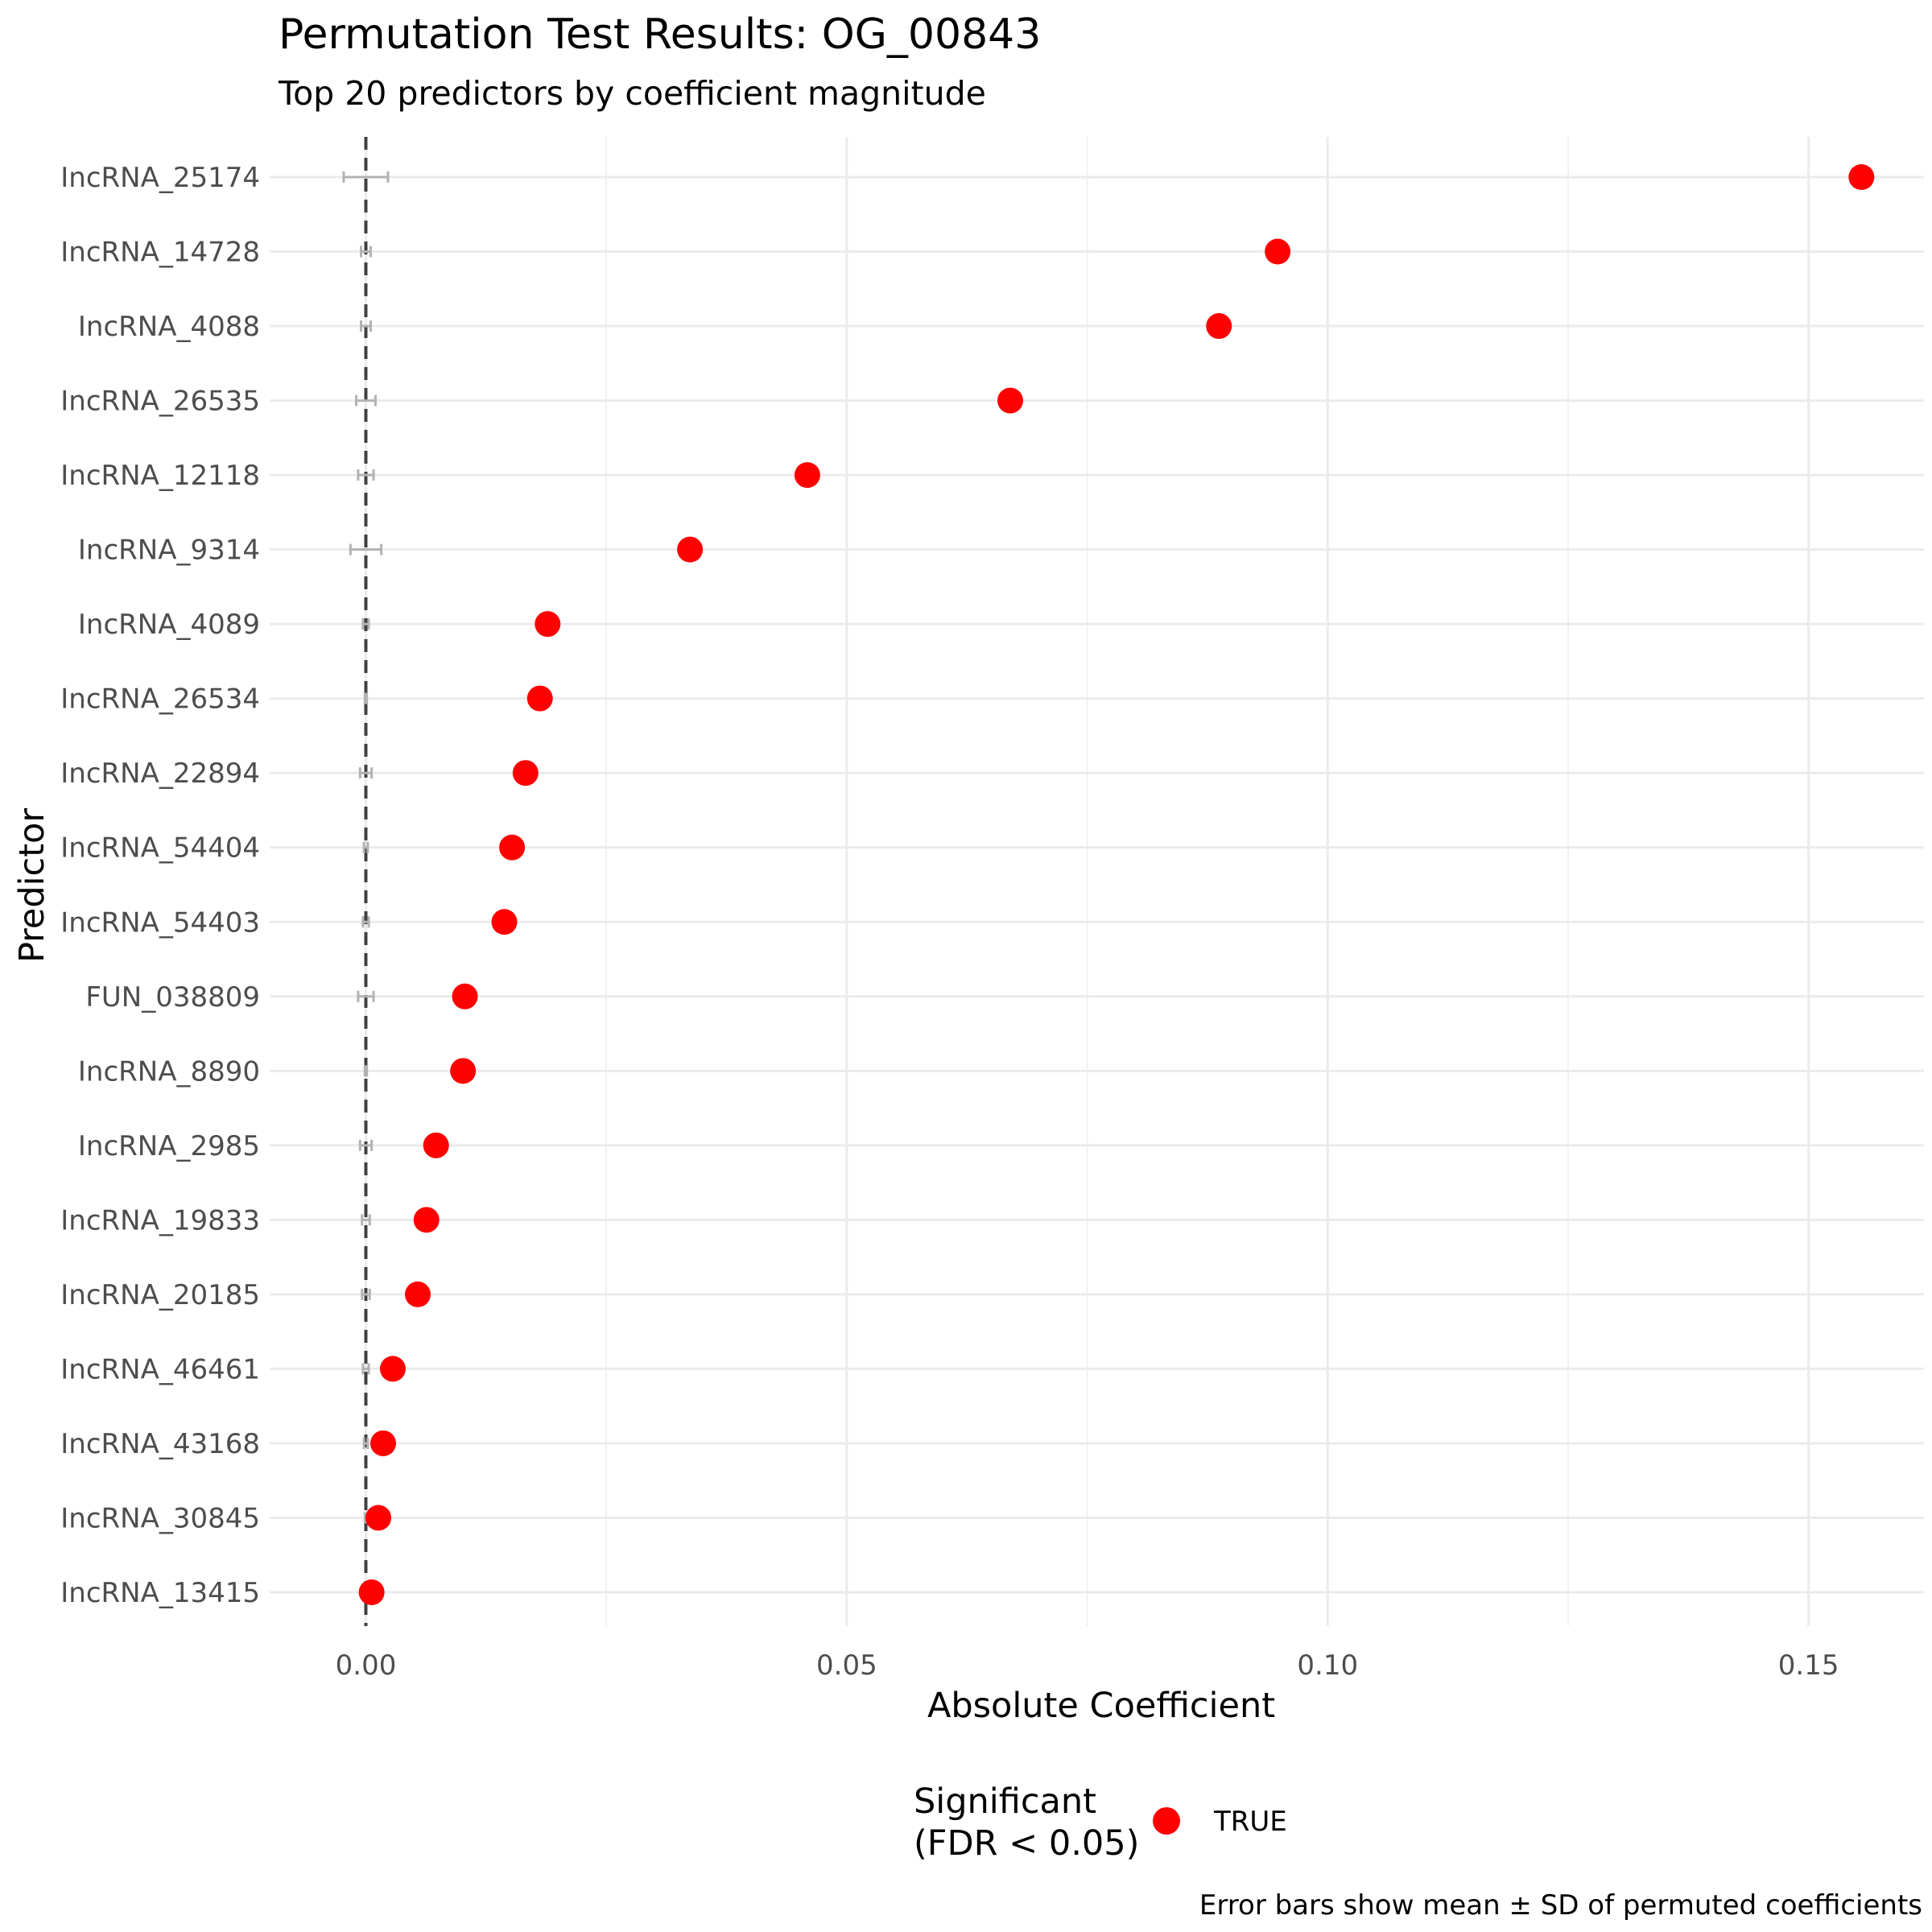 This screenshot has height=1932, width=1932. Describe the element at coordinates (660, 34) in the screenshot. I see `chart-title: Permutation Test Results: OG_00843` at that location.